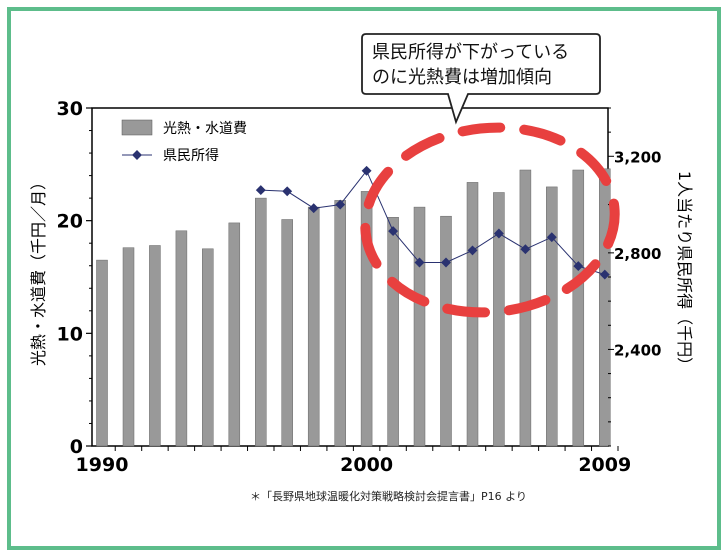 The height and width of the screenshot is (555, 725). Describe the element at coordinates (446, 331) in the screenshot. I see `bar-2003` at that location.